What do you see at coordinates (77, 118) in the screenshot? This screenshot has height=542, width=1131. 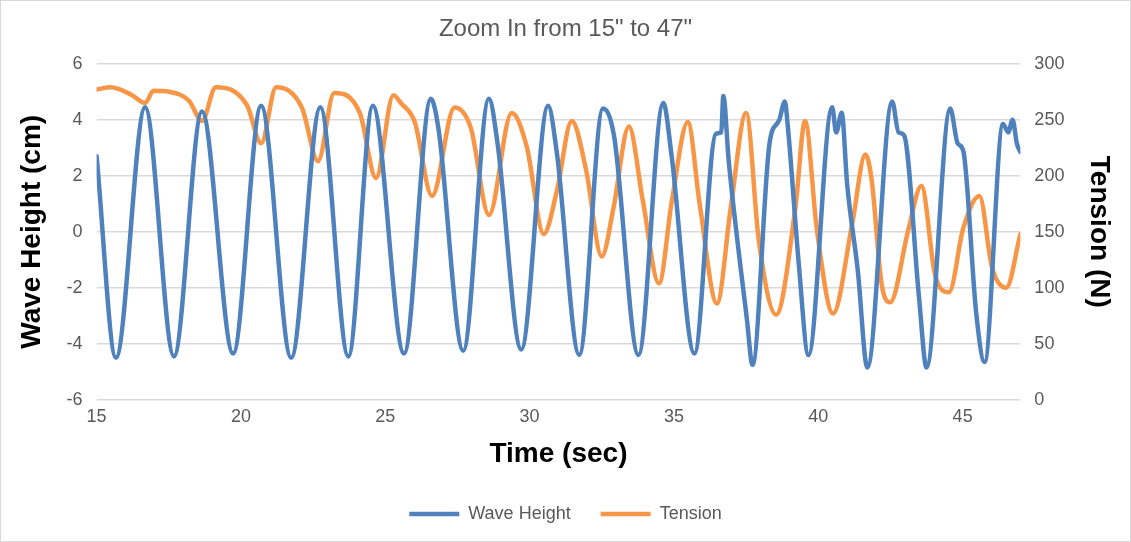 I see `y-tick-label: 4` at bounding box center [77, 118].